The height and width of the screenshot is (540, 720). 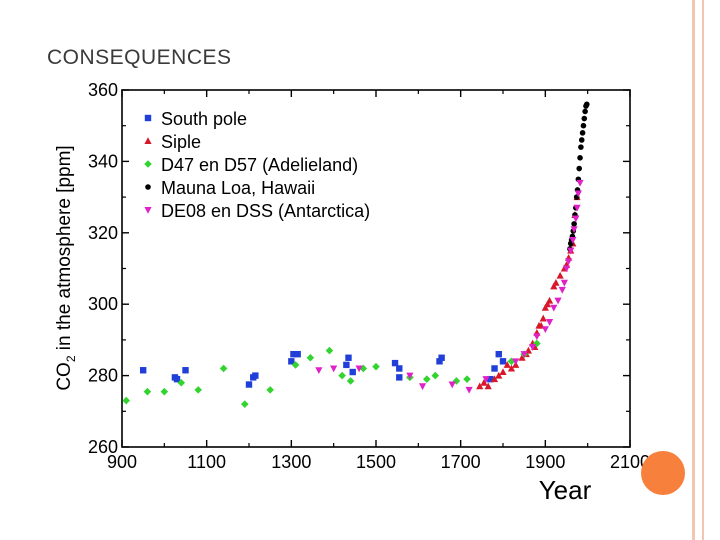 What do you see at coordinates (103, 304) in the screenshot?
I see `y-tick-label: 300` at bounding box center [103, 304].